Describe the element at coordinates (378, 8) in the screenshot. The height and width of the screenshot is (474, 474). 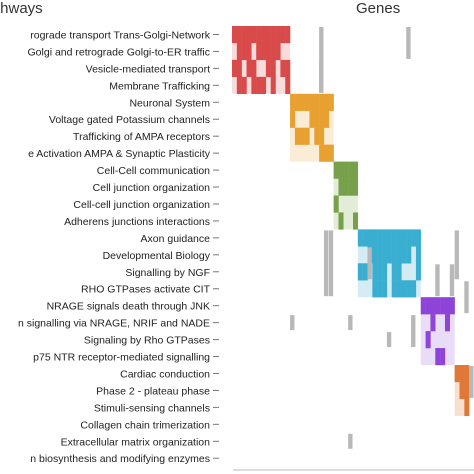
I see `genes-title: Genes` at that location.